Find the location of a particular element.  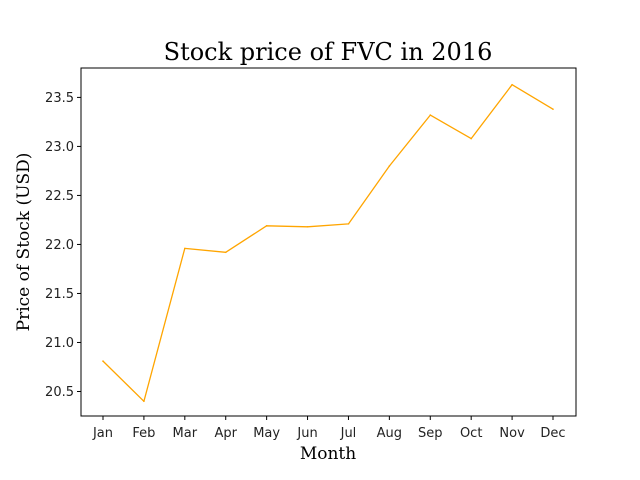

chart-title: Stock price of FVC in 2016 is located at coordinates (328, 52).